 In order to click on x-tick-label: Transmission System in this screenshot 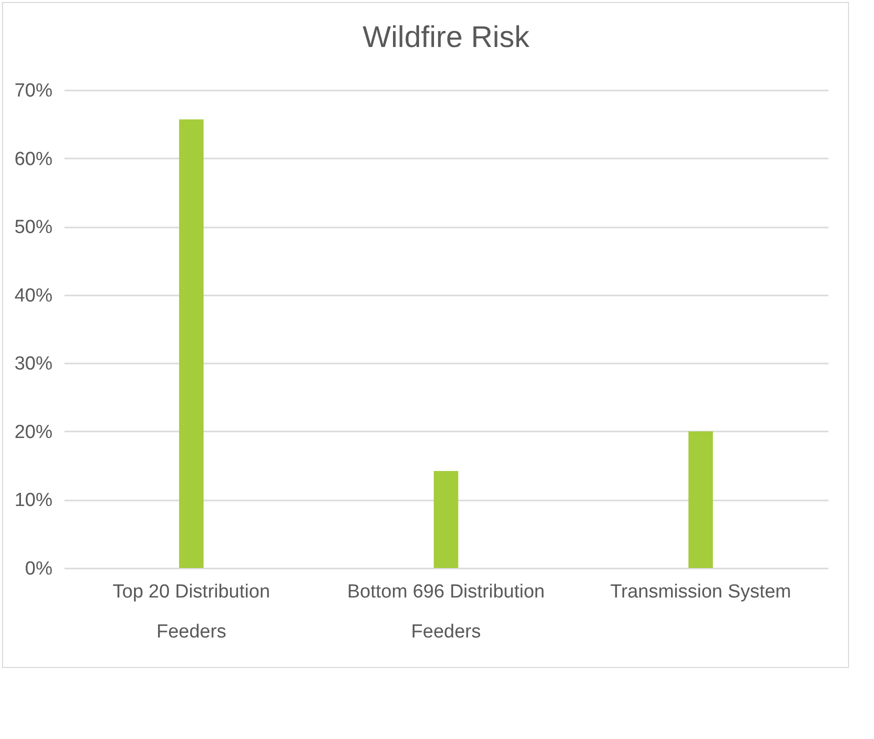, I will do `click(701, 592)`.